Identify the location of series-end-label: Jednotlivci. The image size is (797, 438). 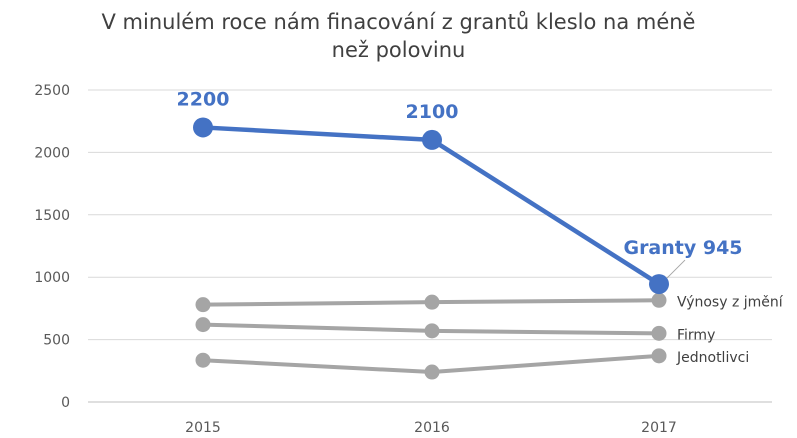
(712, 358).